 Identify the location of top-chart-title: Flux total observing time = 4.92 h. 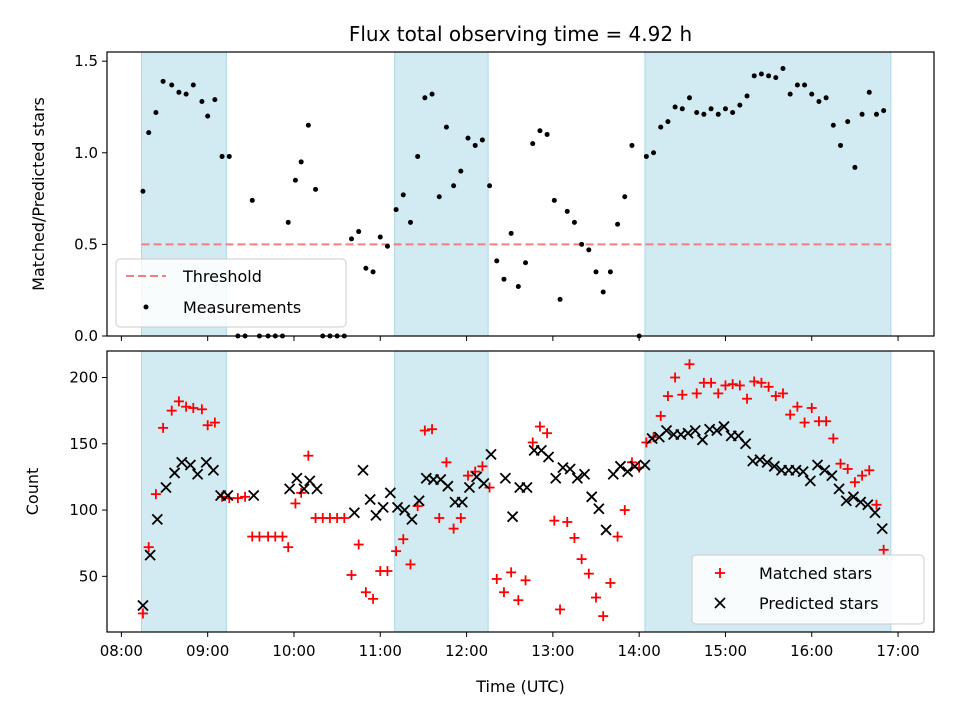
(520, 34).